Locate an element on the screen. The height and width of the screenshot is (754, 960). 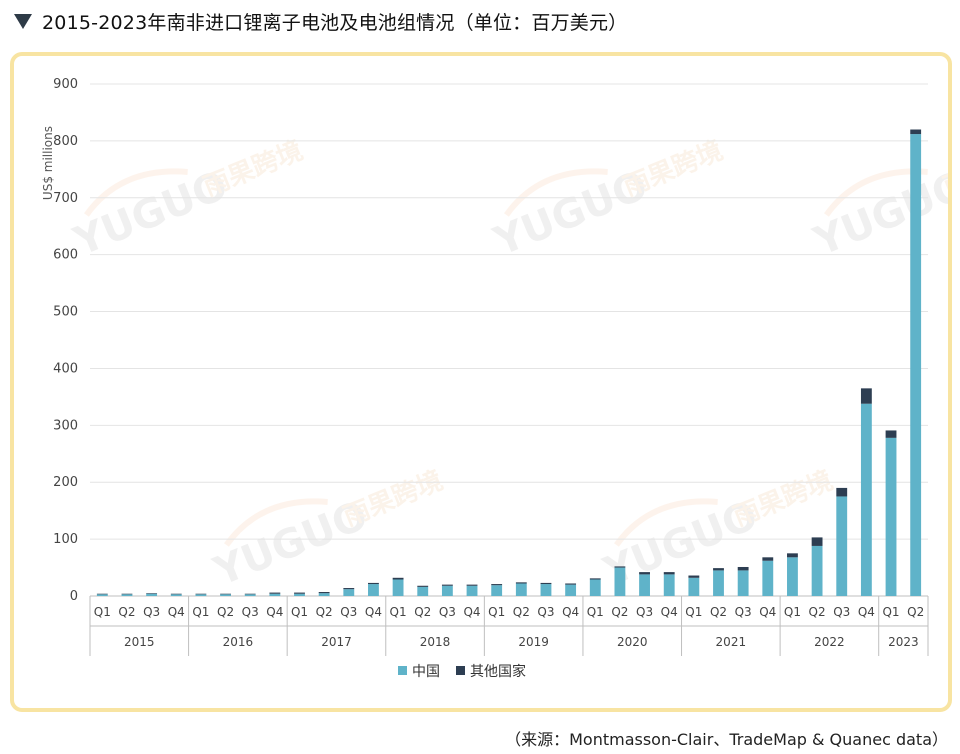
page-title: 2015-2023年南非进口锂离子电池及电池组情况（单位：百万美元） is located at coordinates (335, 22).